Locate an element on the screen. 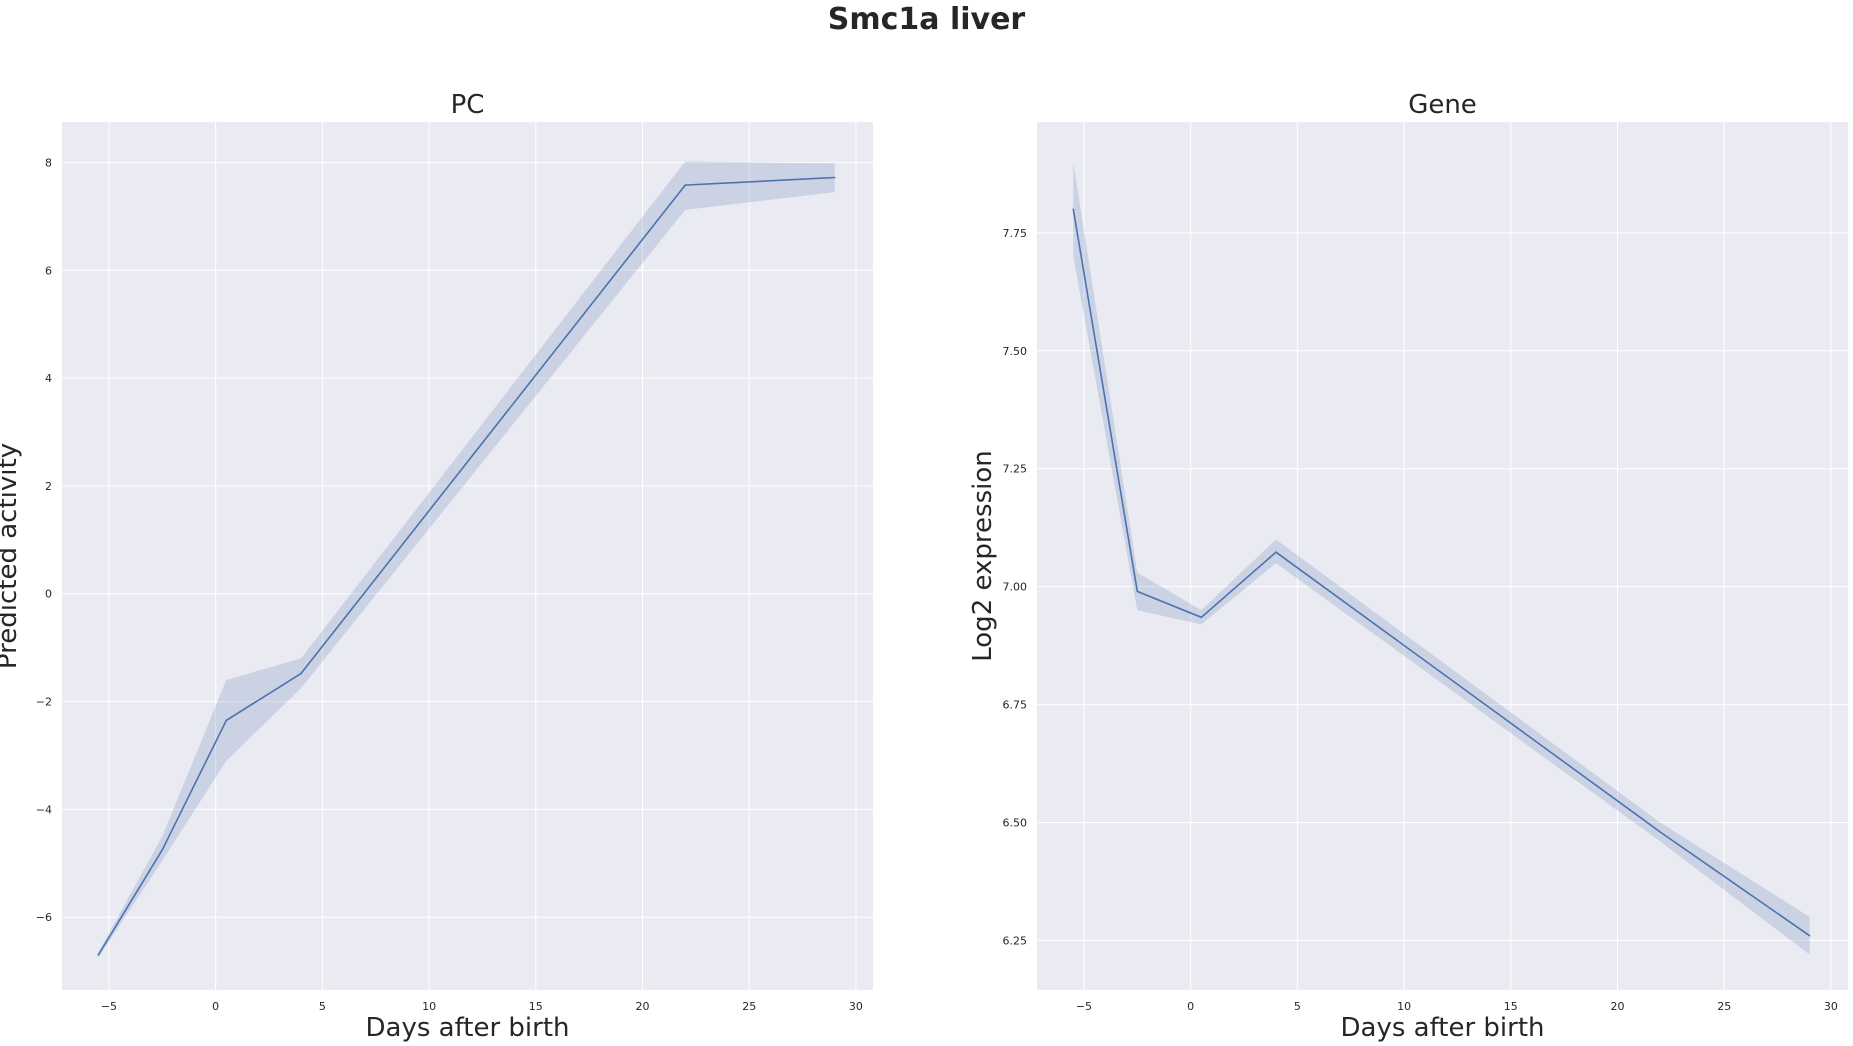  y-tick-label: 8 is located at coordinates (48, 162).